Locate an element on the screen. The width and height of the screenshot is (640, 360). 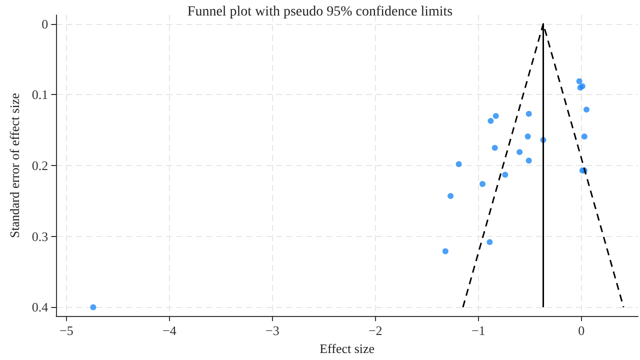
x-tick-label: −5 is located at coordinates (67, 330).